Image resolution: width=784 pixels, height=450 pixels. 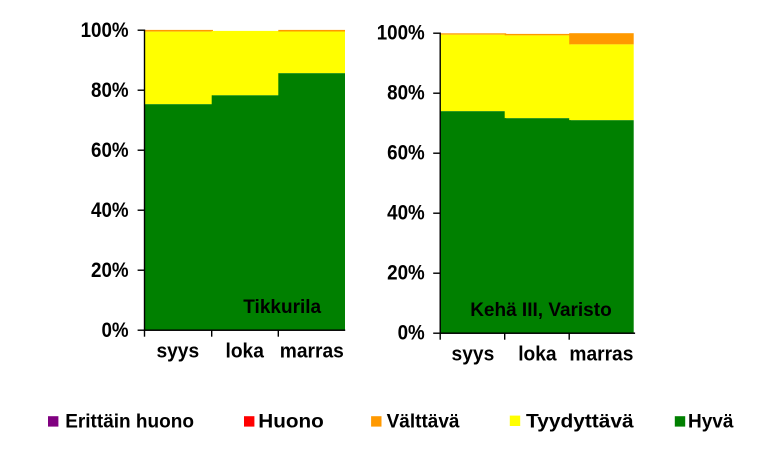 What do you see at coordinates (711, 422) in the screenshot?
I see `svg-text: Hyvä` at bounding box center [711, 422].